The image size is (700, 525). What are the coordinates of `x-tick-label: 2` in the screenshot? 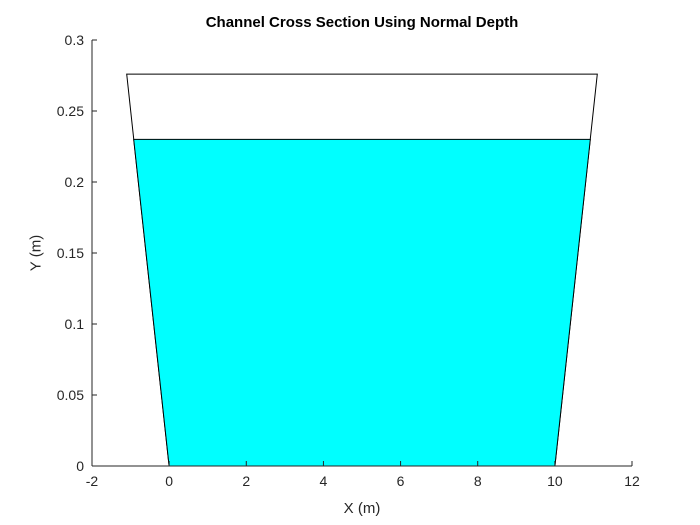 It's located at (246, 481).